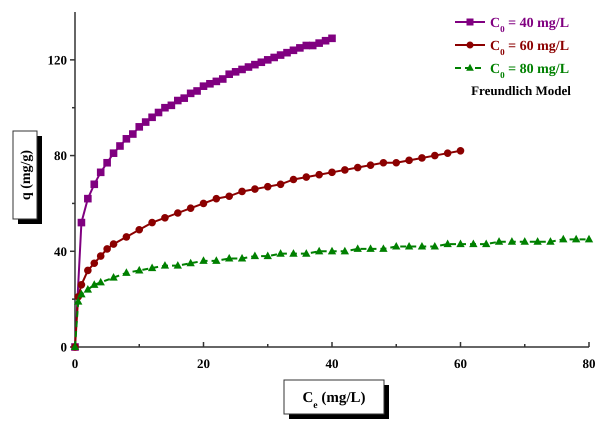  What do you see at coordinates (530, 48) in the screenshot?
I see `legend-label: C$_{0}$ = 60 mg/L` at bounding box center [530, 48].